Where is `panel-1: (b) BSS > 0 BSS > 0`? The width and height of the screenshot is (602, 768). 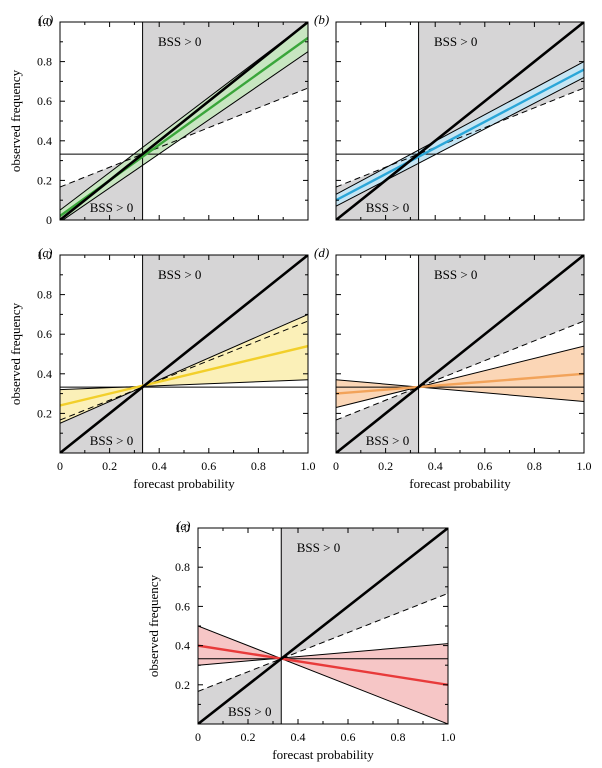 panel-1: (b) BSS > 0 BSS > 0 is located at coordinates (449, 116).